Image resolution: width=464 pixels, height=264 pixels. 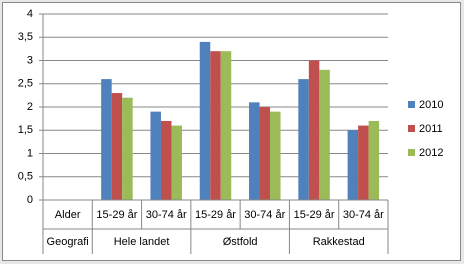 I want to click on y-tick-label: 0,5, so click(x=25, y=177).